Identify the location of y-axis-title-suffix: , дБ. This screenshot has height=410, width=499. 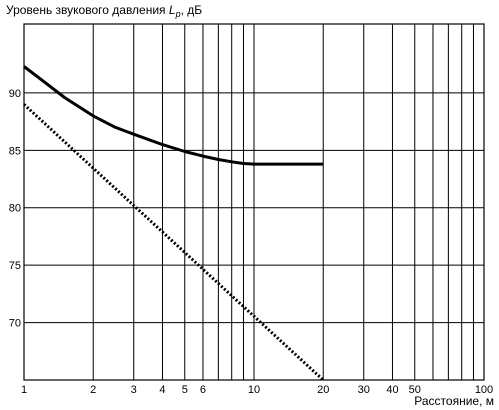
(192, 10).